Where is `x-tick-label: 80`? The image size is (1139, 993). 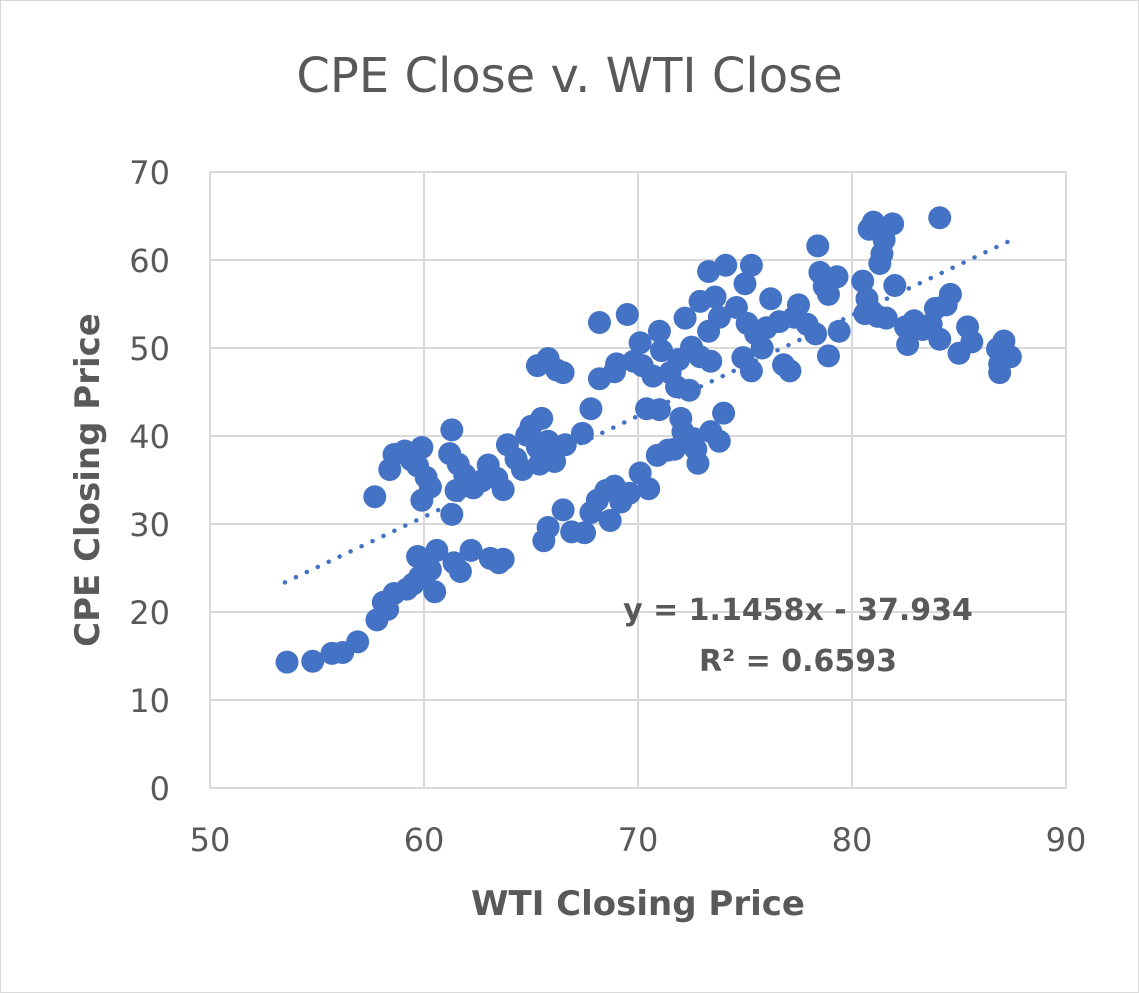
x-tick-label: 80 is located at coordinates (852, 840).